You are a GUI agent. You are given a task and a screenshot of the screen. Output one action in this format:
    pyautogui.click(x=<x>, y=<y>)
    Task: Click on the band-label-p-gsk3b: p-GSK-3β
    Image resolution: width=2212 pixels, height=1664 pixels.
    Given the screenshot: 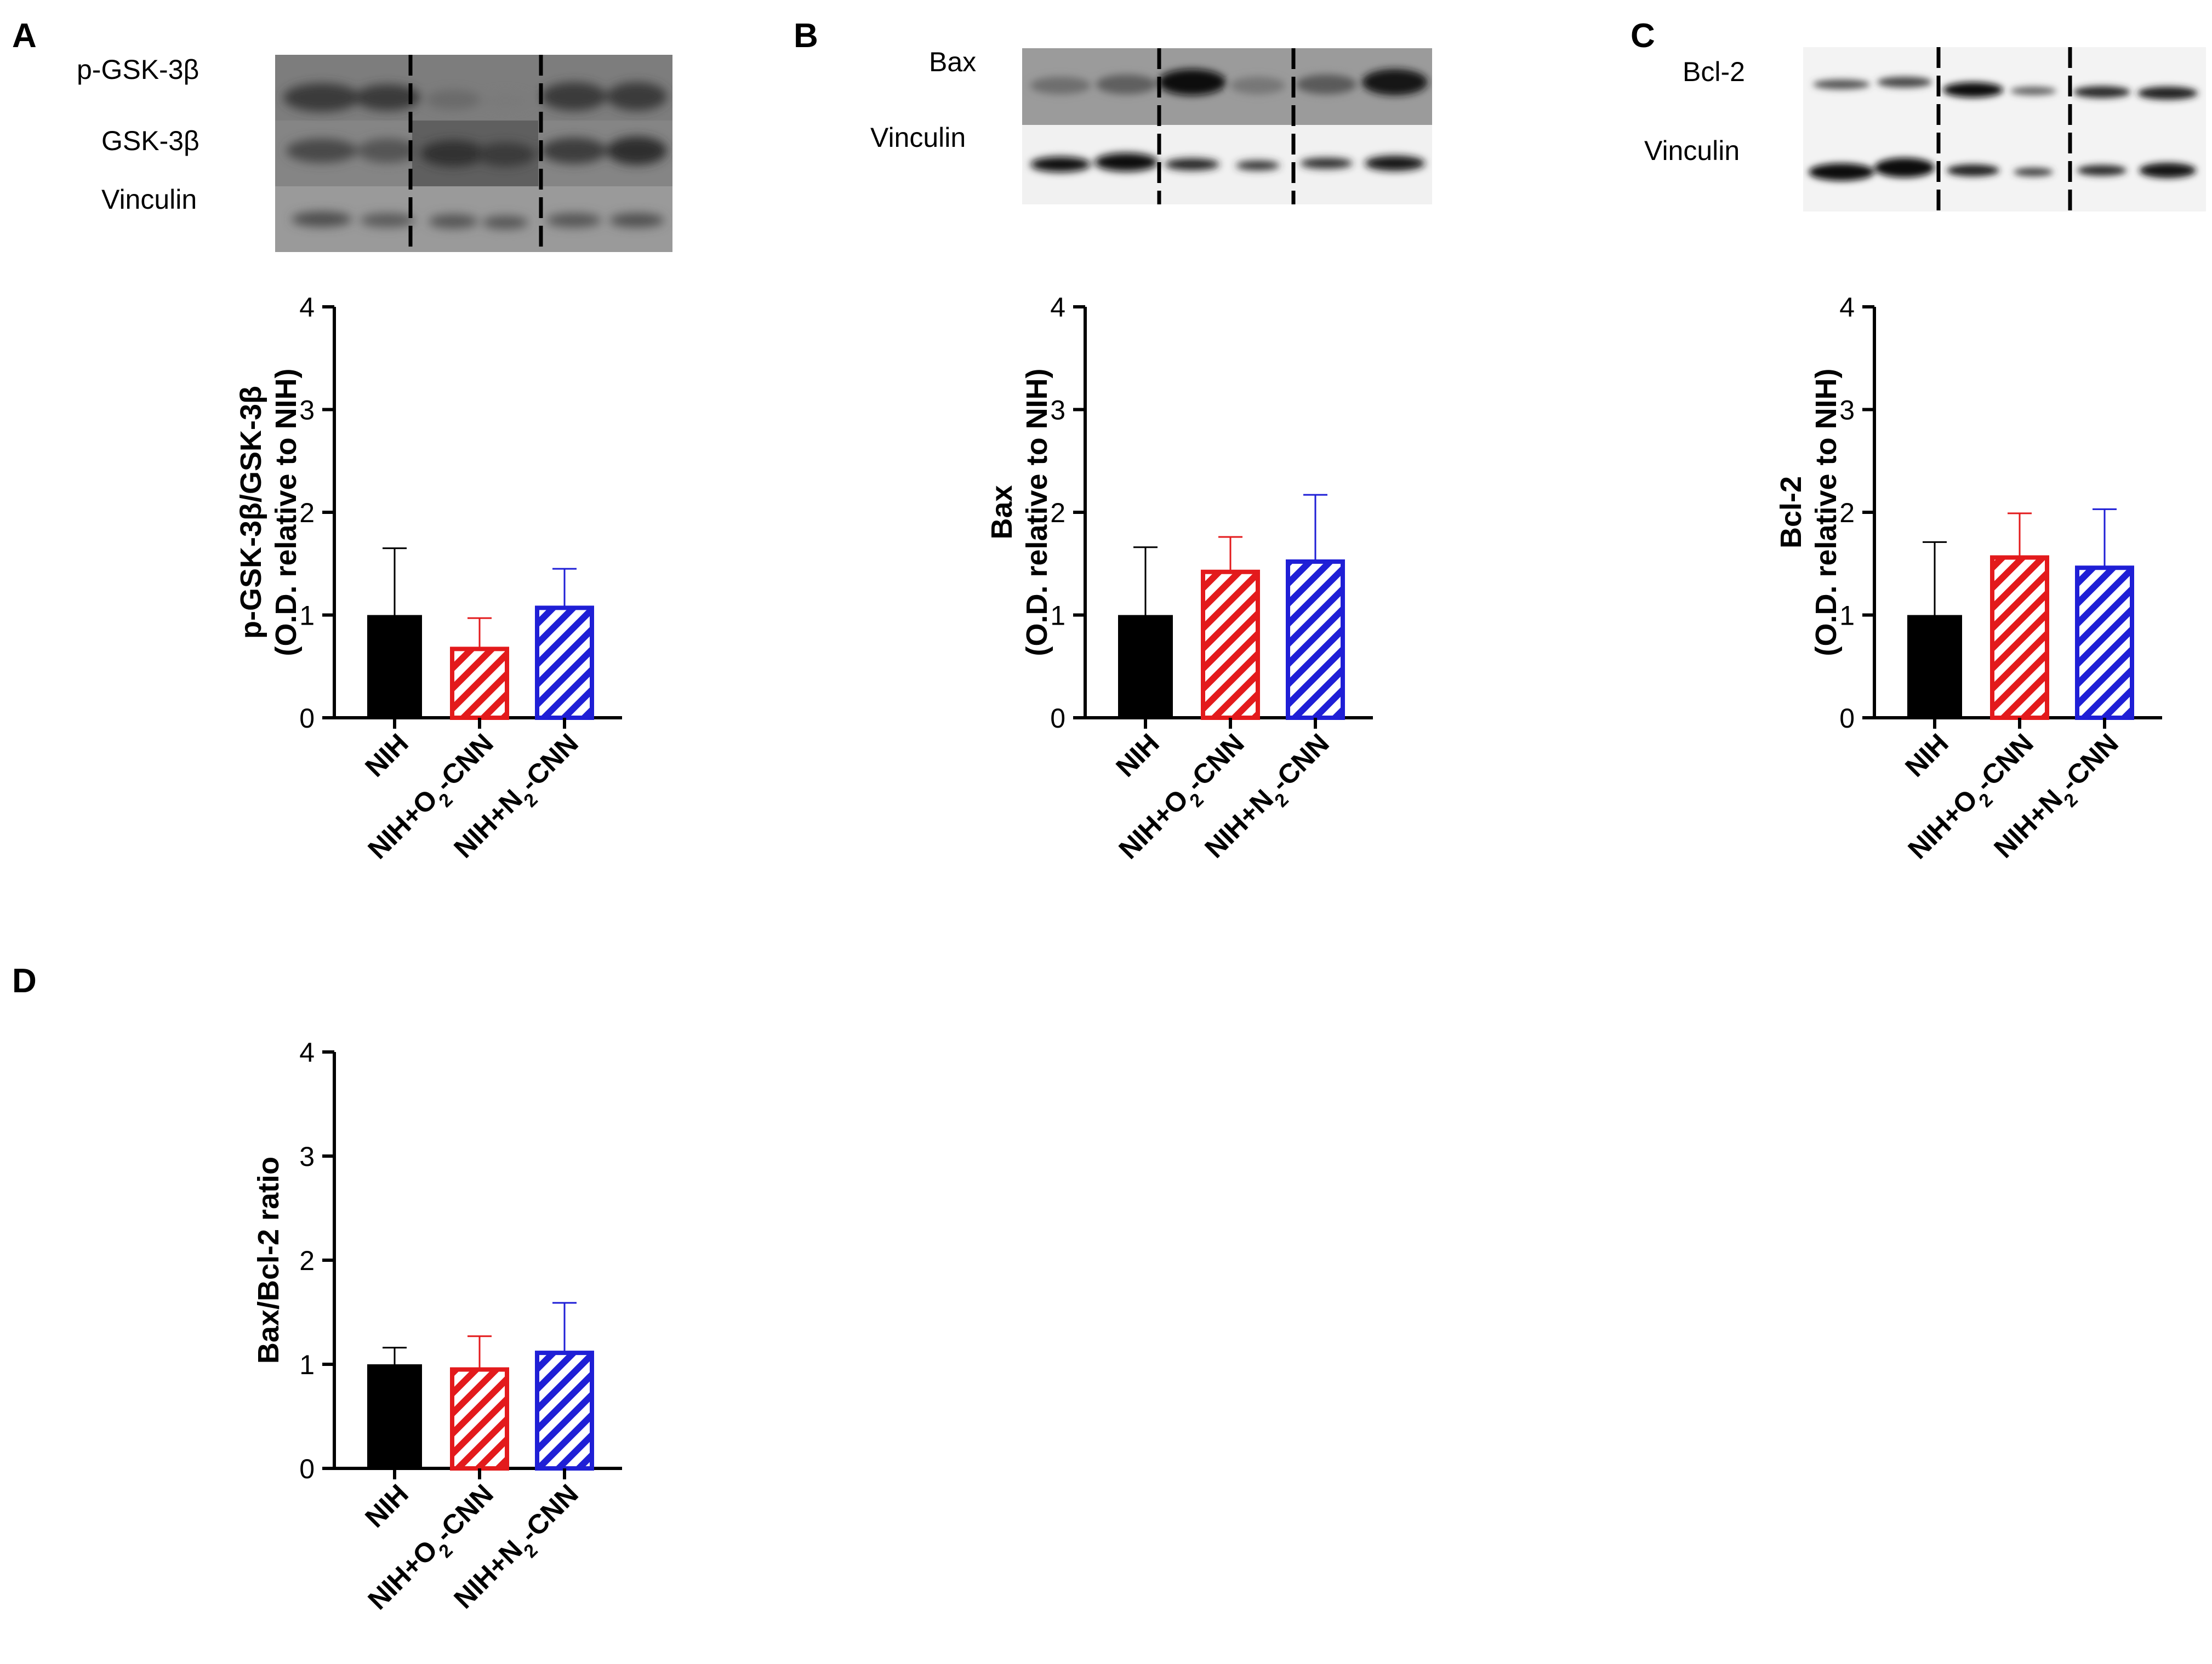 What is the action you would take?
    pyautogui.click(x=138, y=69)
    